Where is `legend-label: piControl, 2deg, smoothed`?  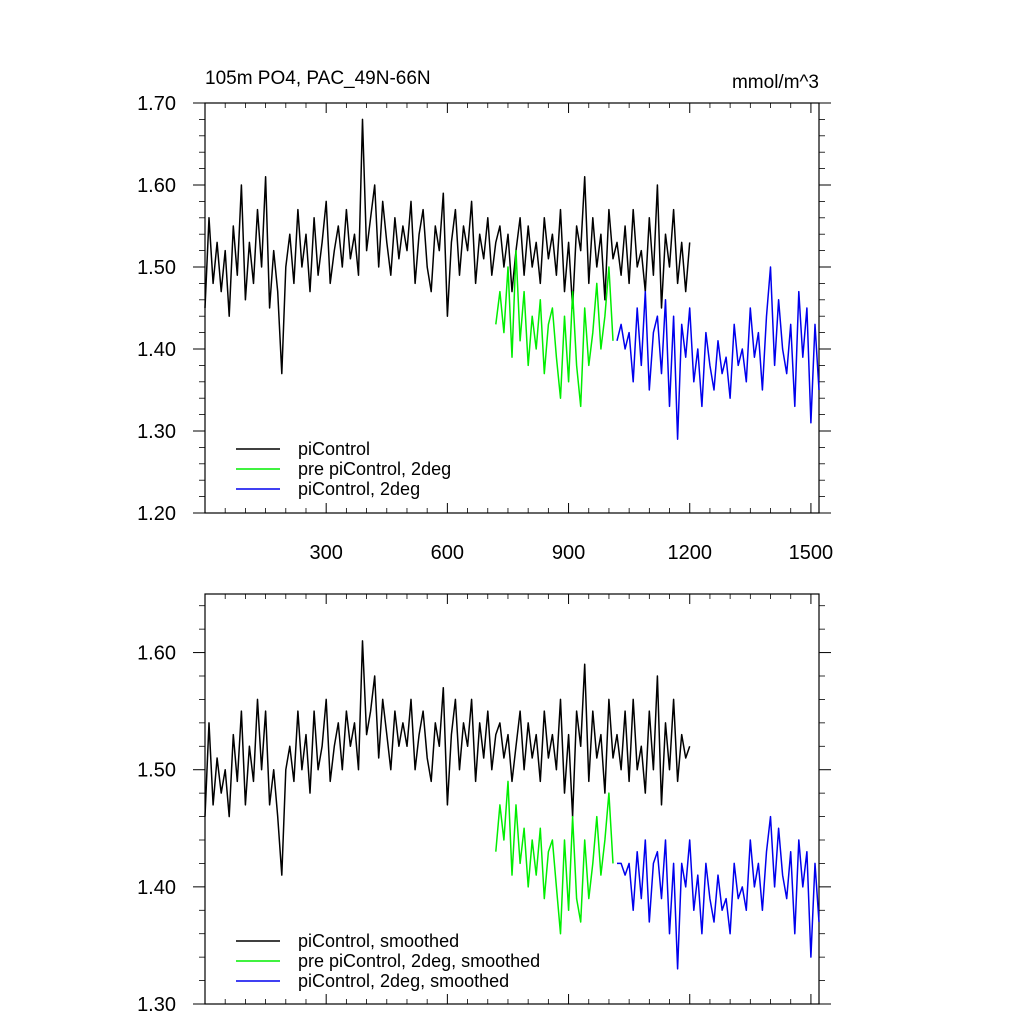
legend-label: piControl, 2deg, smoothed is located at coordinates (403, 981).